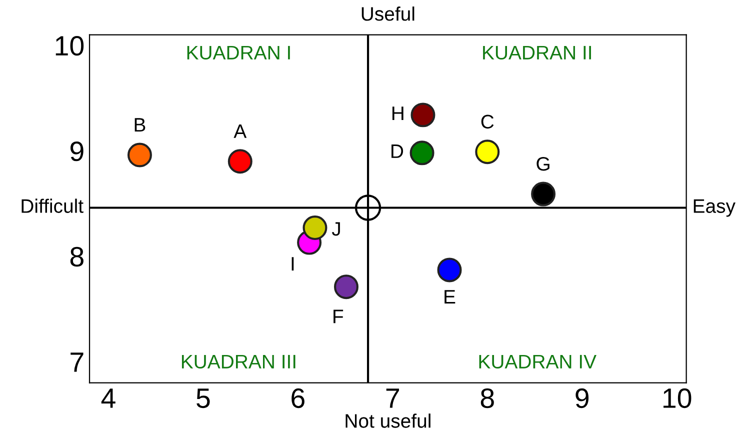 The height and width of the screenshot is (435, 746). I want to click on series-label: I, so click(293, 264).